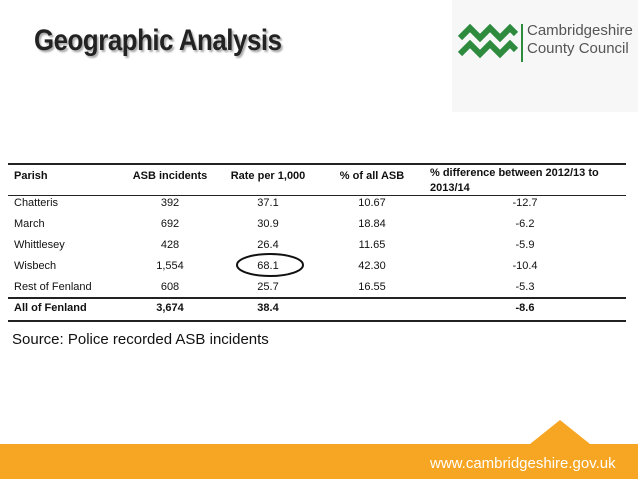  Describe the element at coordinates (578, 48) in the screenshot. I see `logo-line: County Council` at that location.